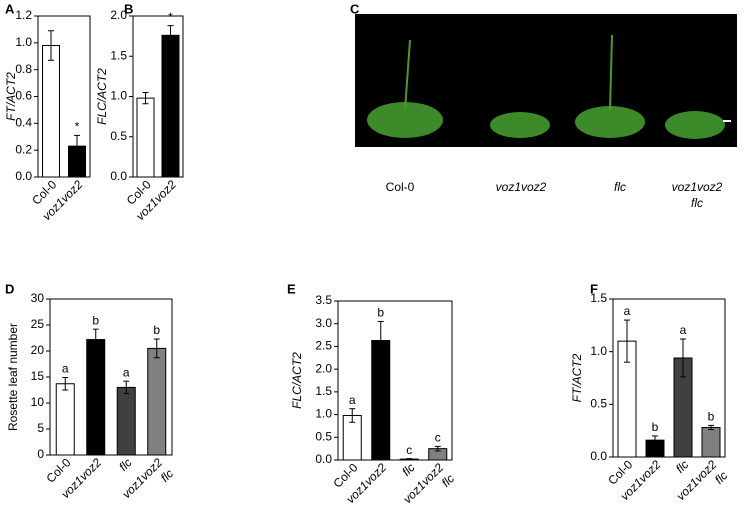  I want to click on y-tick-label: 1.2, so click(23, 15).